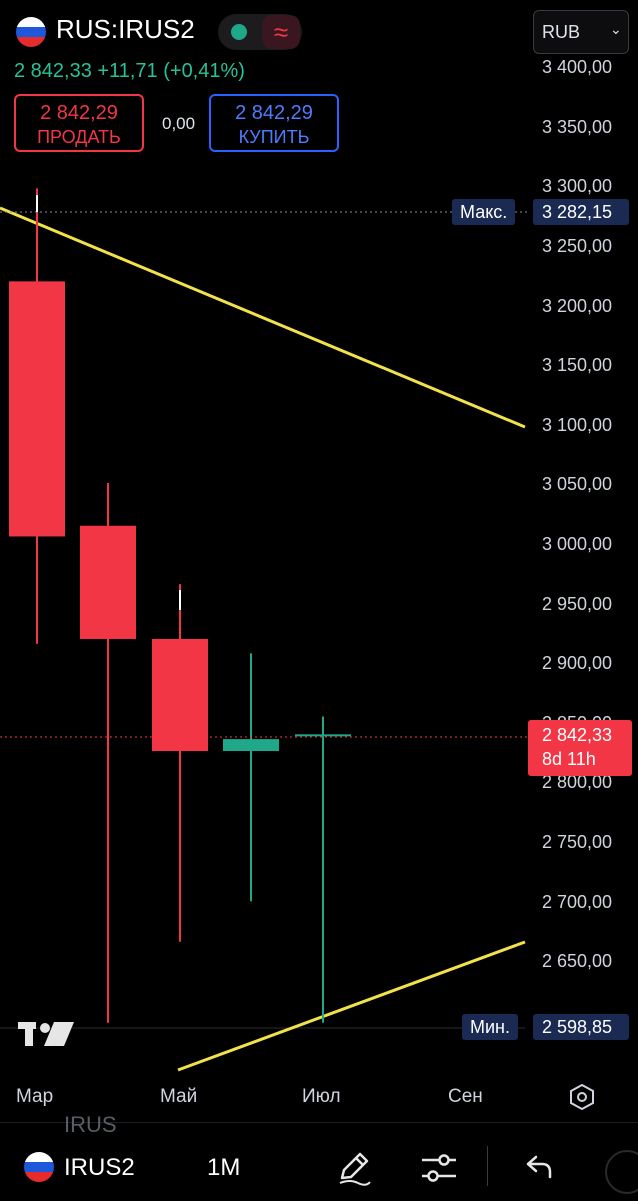  I want to click on chart-settings-icon, so click(582, 1097).